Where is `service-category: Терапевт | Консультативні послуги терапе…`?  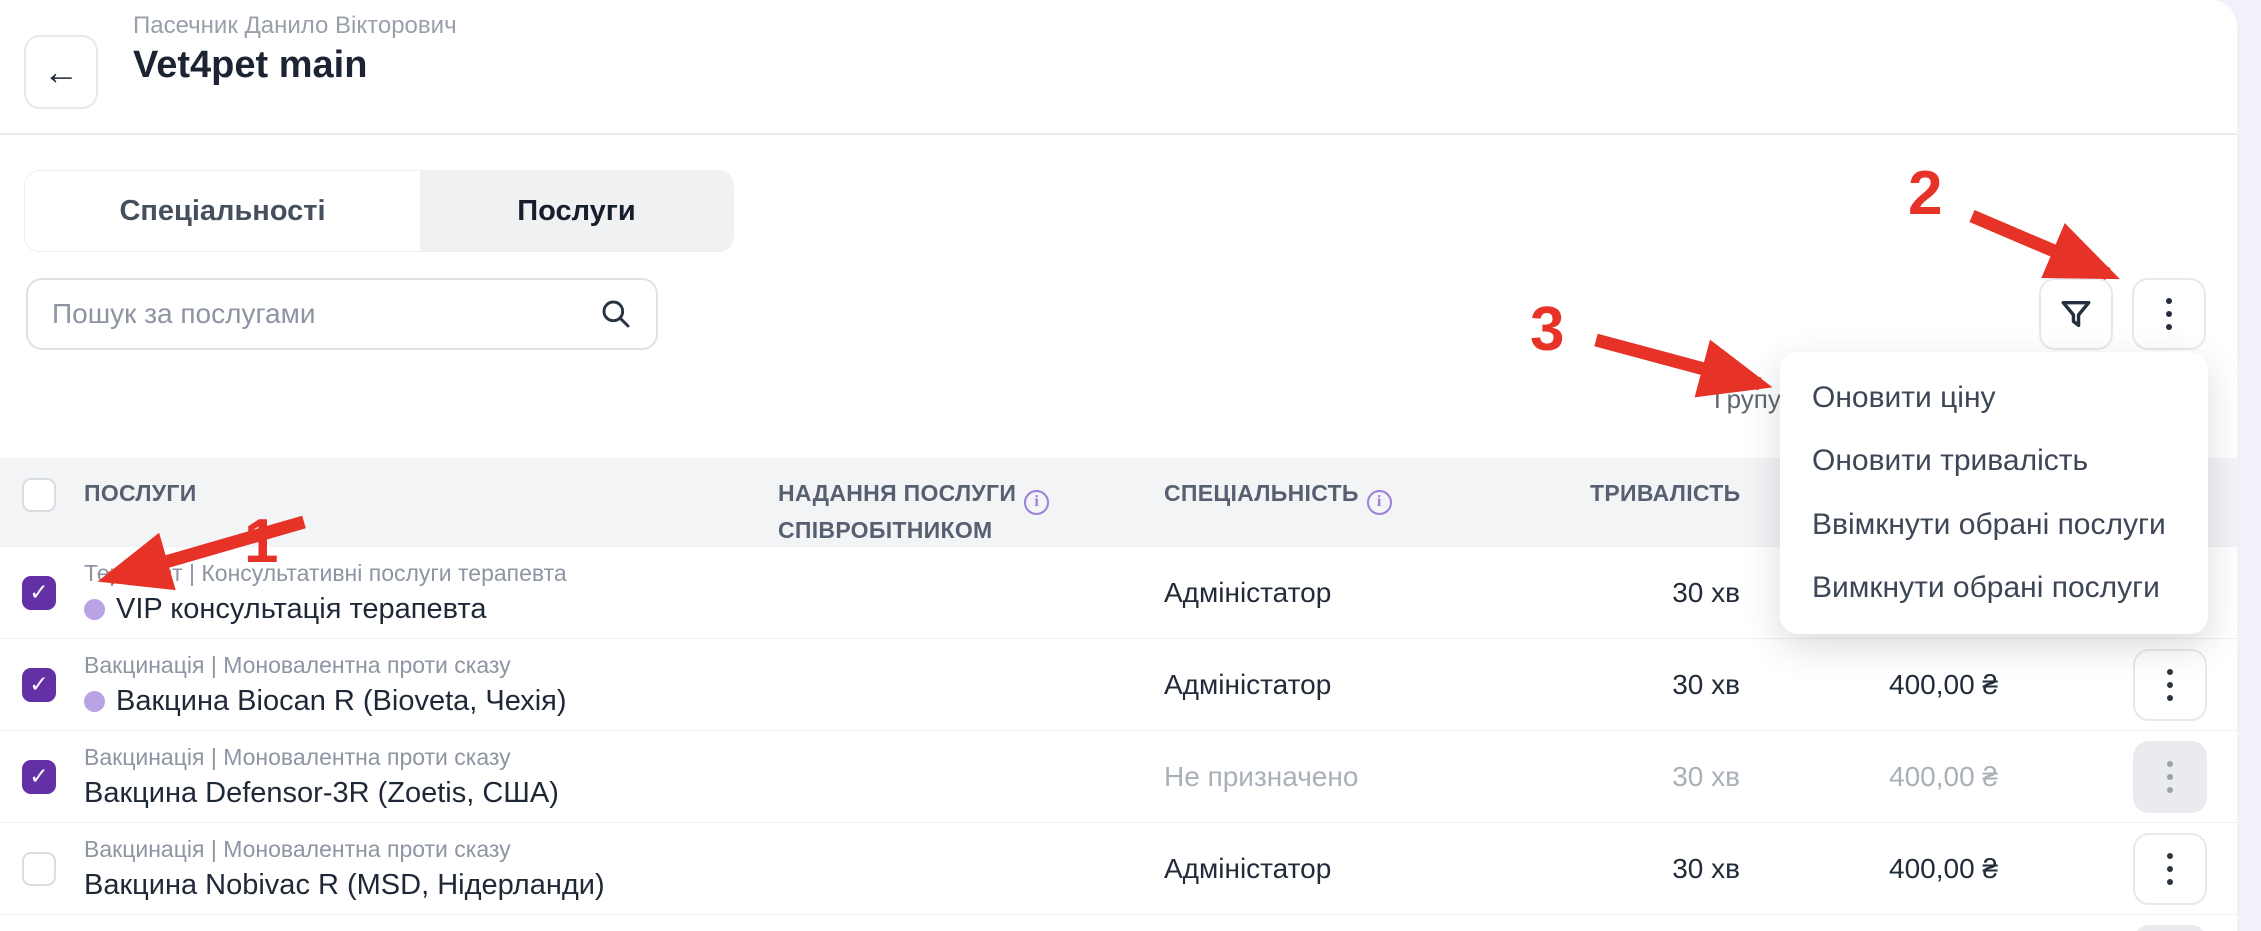 service-category: Терапевт | Консультативні послуги терапе… is located at coordinates (325, 572).